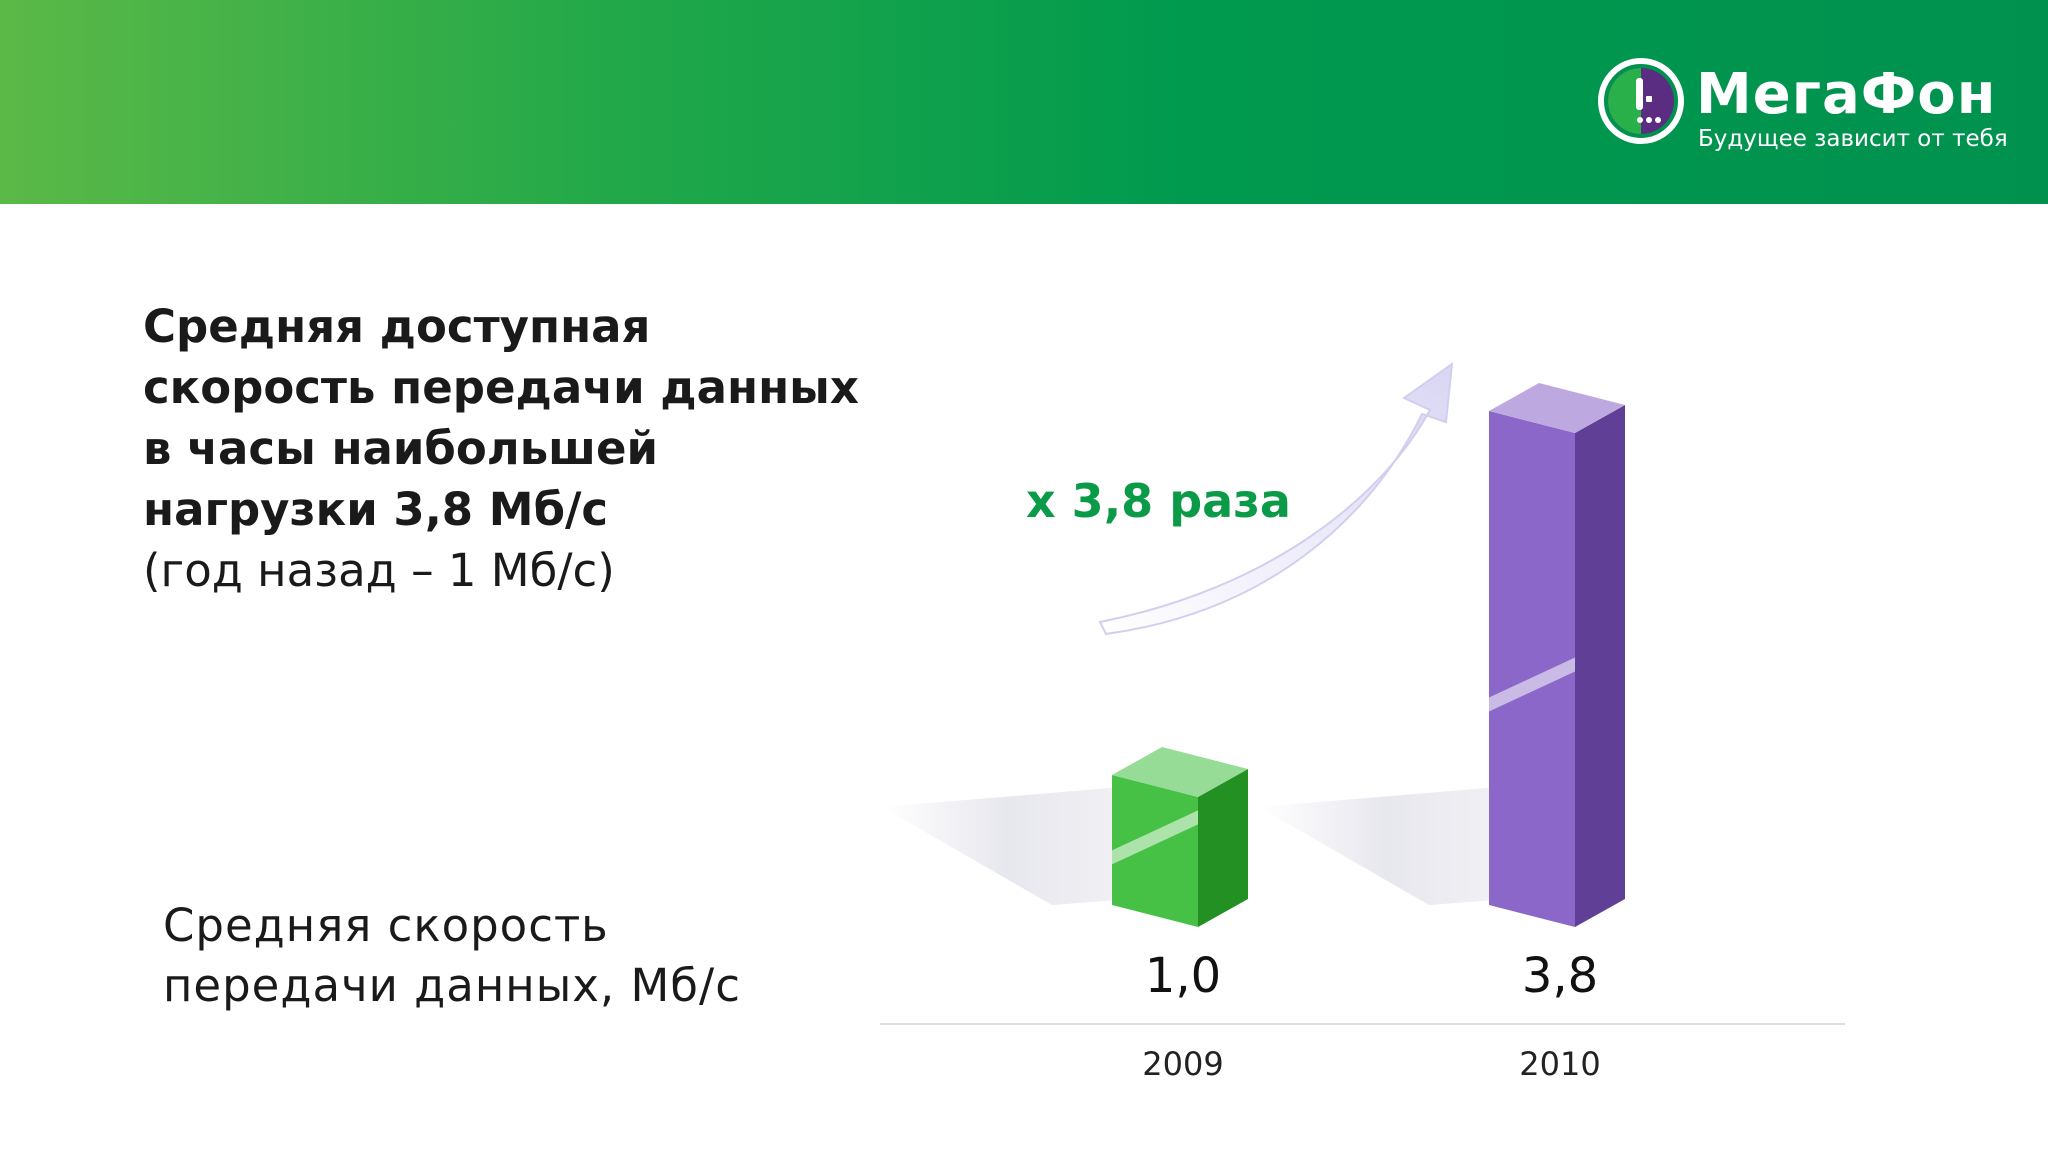 The width and height of the screenshot is (2048, 1152). What do you see at coordinates (1182, 1064) in the screenshot?
I see `x-tick-label: 2009` at bounding box center [1182, 1064].